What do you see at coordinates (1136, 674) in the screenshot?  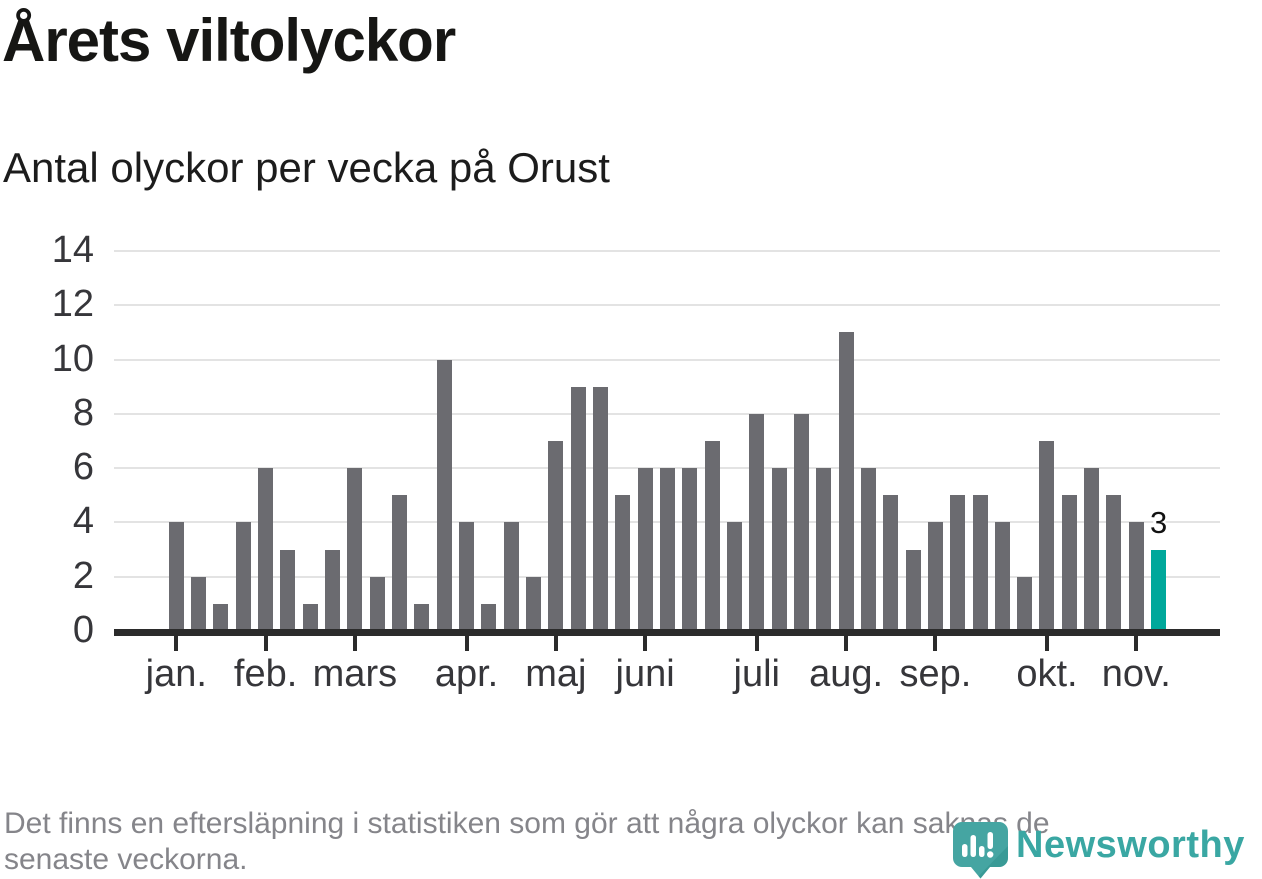 I see `x-axis-label-nov.: nov.` at bounding box center [1136, 674].